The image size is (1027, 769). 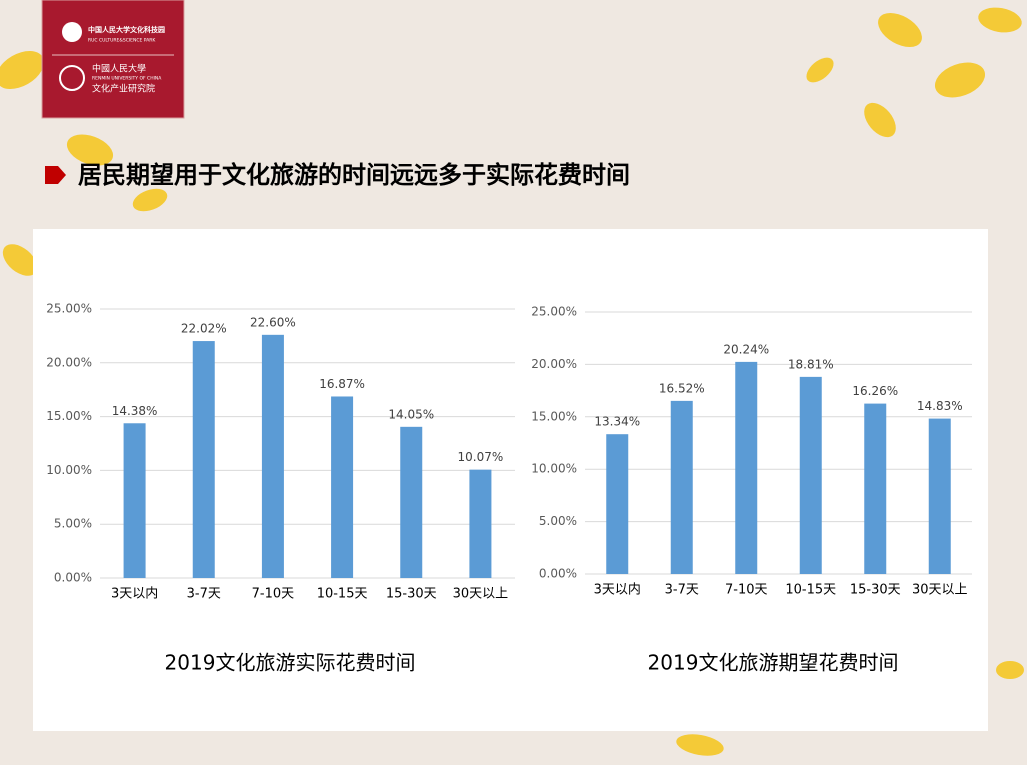 I want to click on slide-title: 居民期望用于文化旅游的时间远远多于实际花费时间, so click(x=354, y=175).